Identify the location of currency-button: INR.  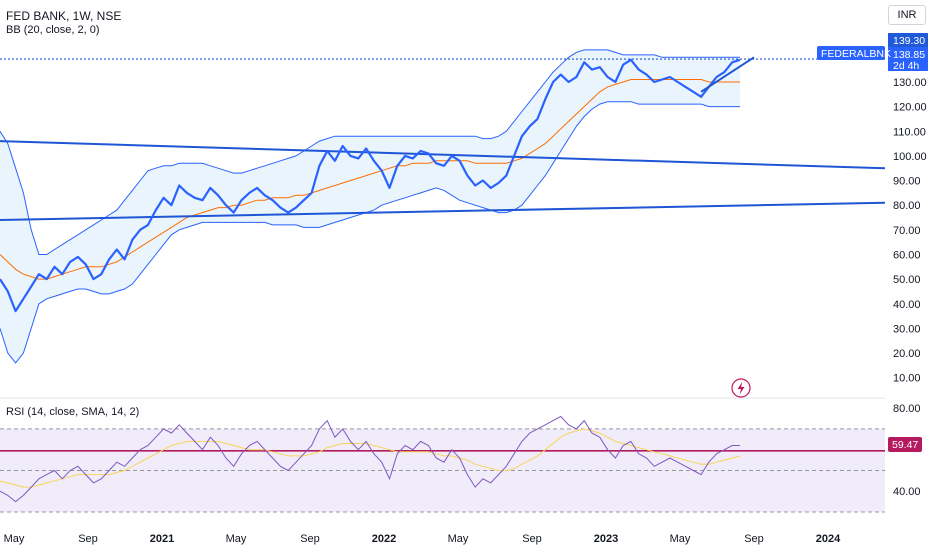
(907, 15).